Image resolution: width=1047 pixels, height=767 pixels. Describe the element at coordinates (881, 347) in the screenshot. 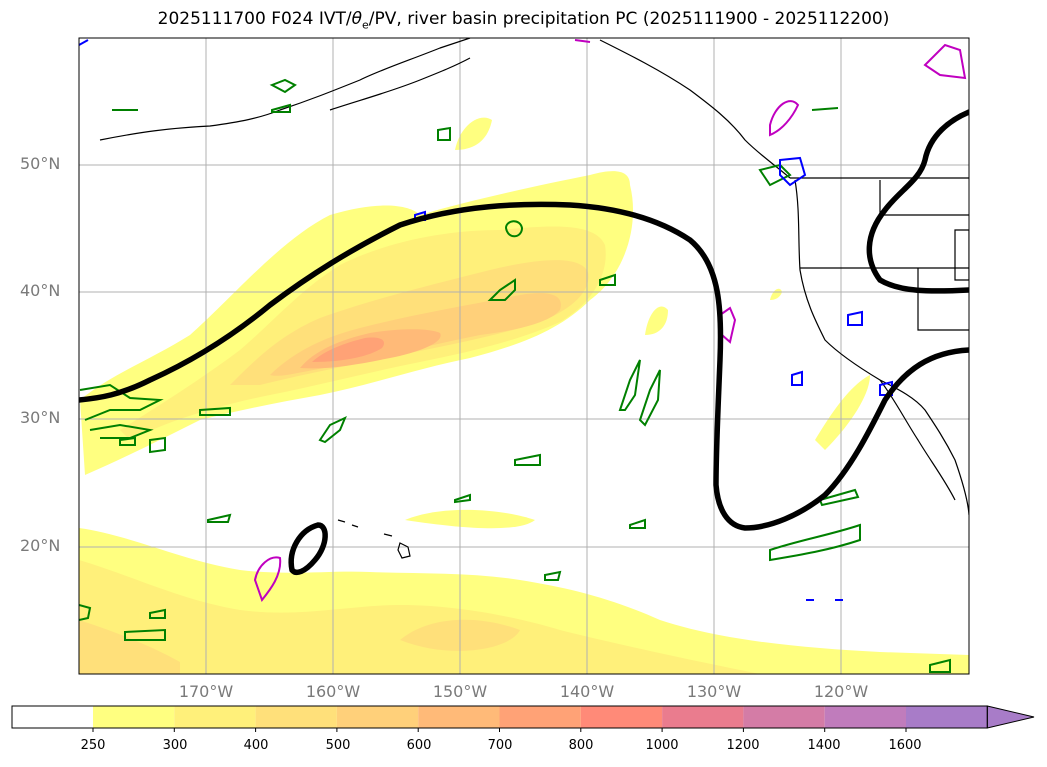

I see `us-west-coast` at that location.